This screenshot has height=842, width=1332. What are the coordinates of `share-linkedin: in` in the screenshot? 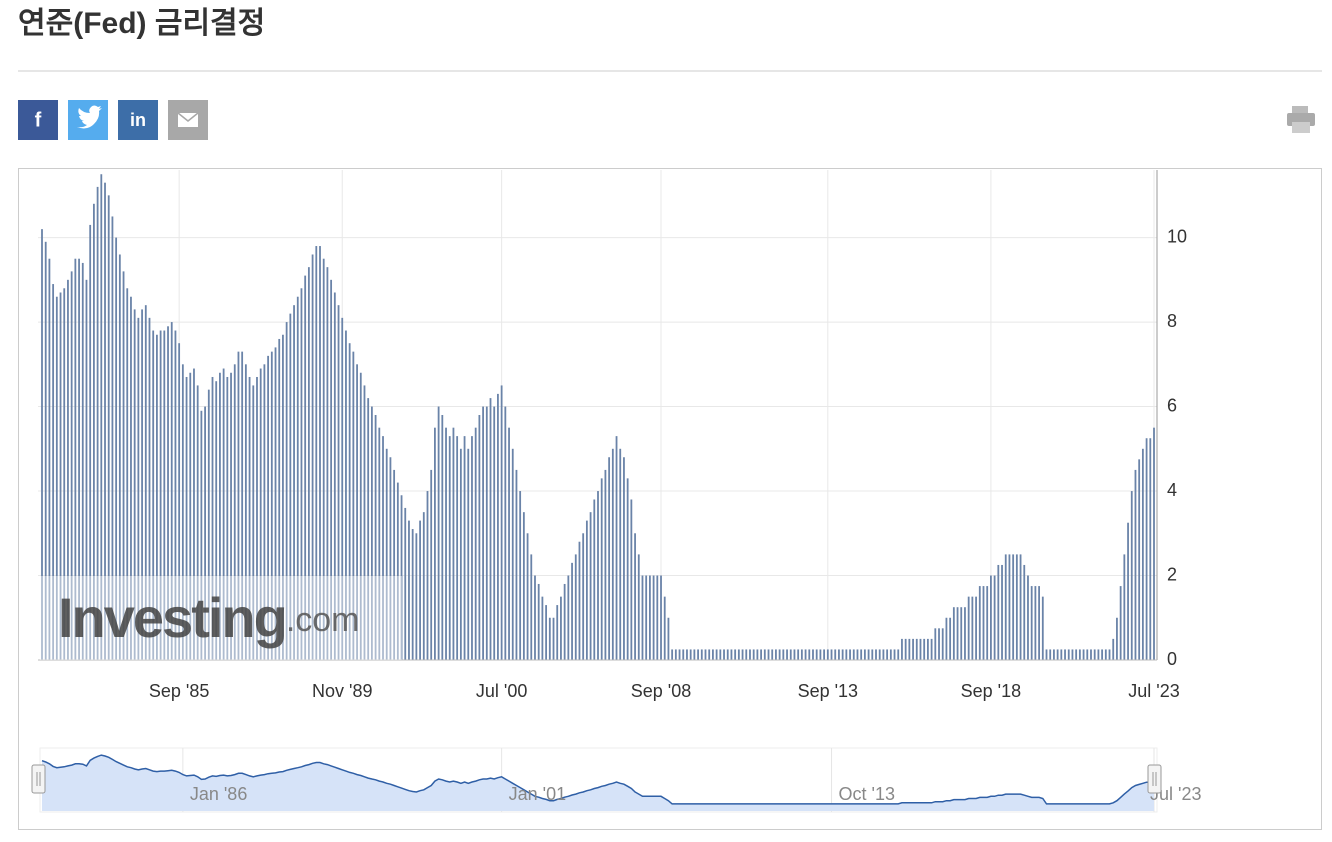 It's located at (138, 120).